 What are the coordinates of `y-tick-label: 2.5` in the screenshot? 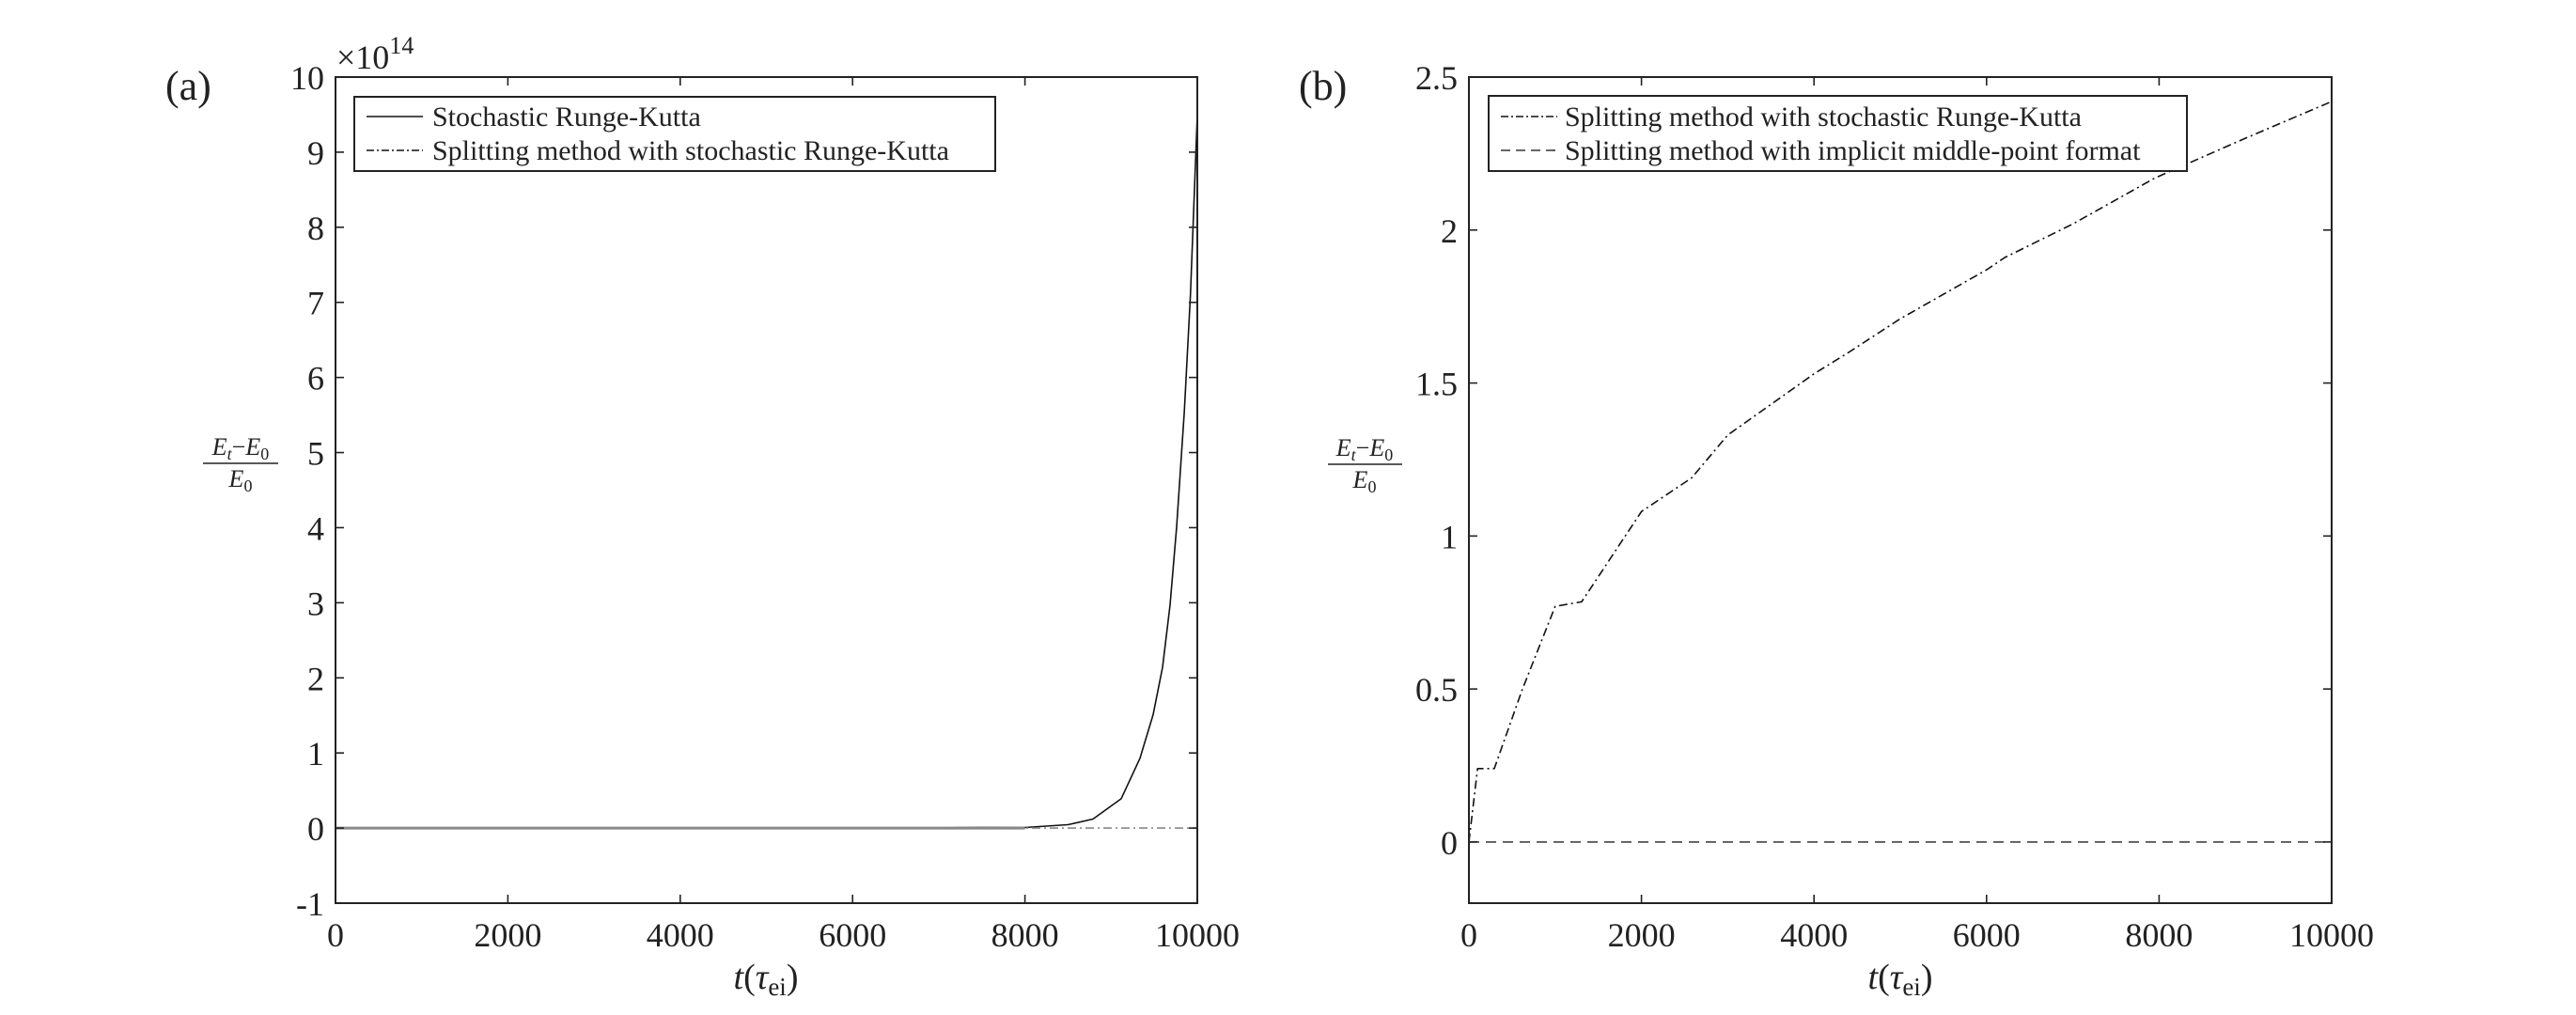 It's located at (1436, 78).